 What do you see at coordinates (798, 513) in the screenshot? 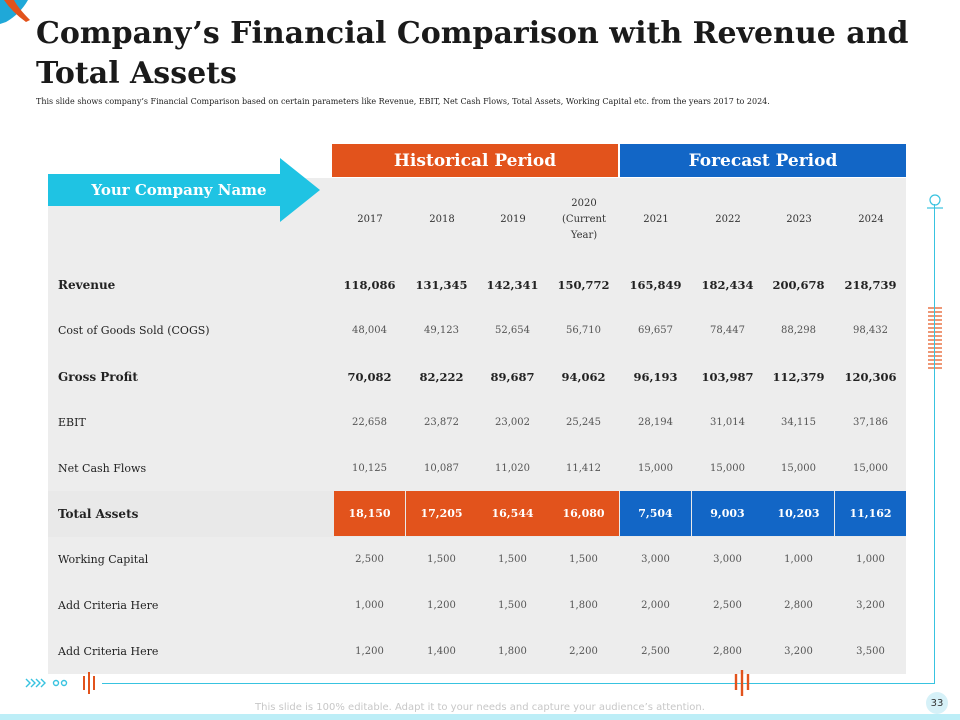
I see `table-cell: 10,203` at bounding box center [798, 513].